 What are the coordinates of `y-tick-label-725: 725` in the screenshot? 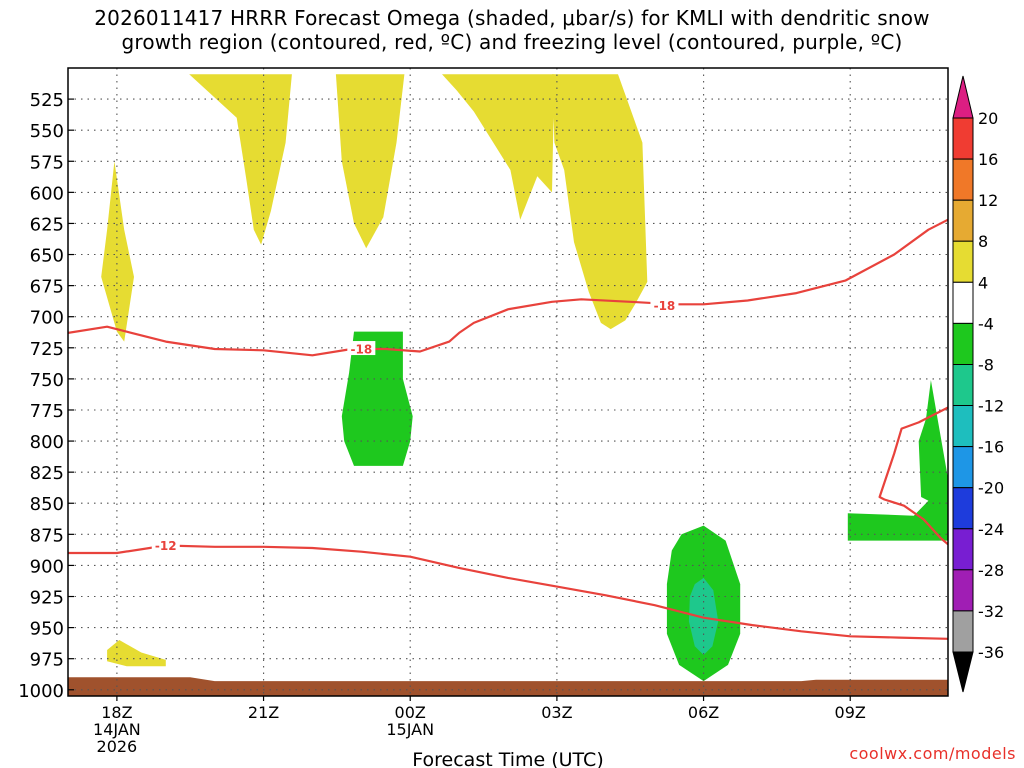 It's located at (47, 349).